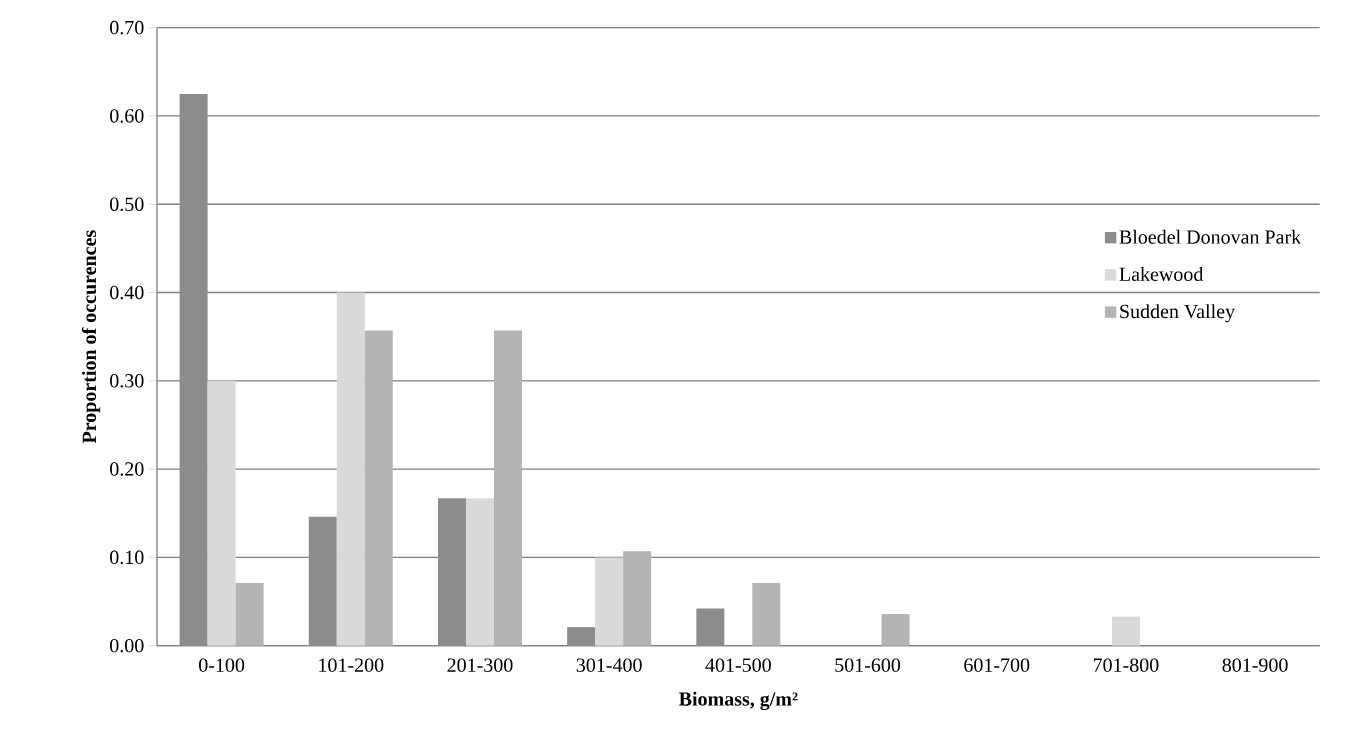  Describe the element at coordinates (480, 665) in the screenshot. I see `x-tick-label: 201-300` at that location.